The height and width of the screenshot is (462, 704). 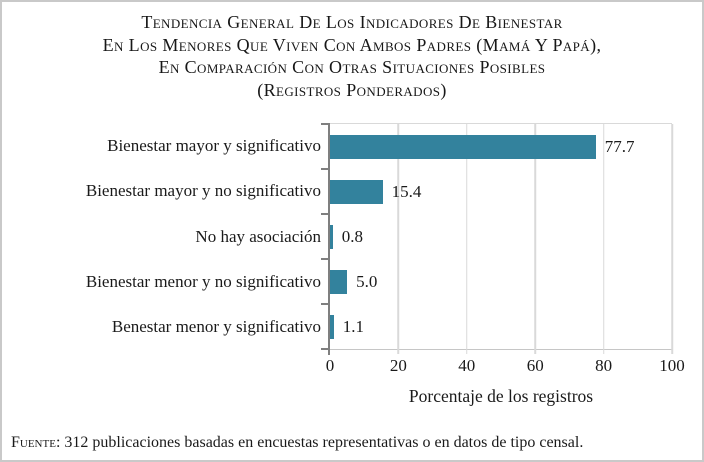 What do you see at coordinates (352, 89) in the screenshot?
I see `chart-title-line: (Registros Ponderados)` at bounding box center [352, 89].